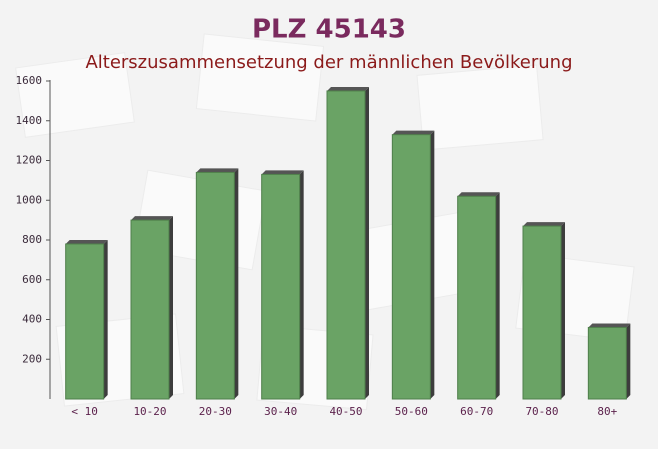  Describe the element at coordinates (29, 199) in the screenshot. I see `y-tick-label: 1000` at that location.